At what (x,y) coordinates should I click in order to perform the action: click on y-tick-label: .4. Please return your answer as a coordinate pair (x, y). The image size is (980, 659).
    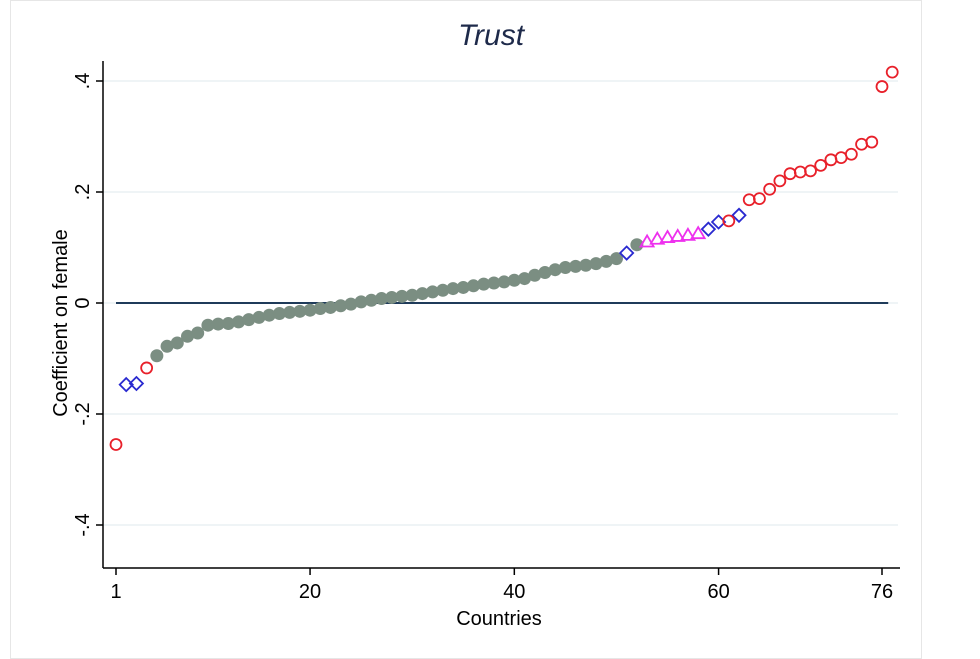
    Looking at the image, I should click on (83, 81).